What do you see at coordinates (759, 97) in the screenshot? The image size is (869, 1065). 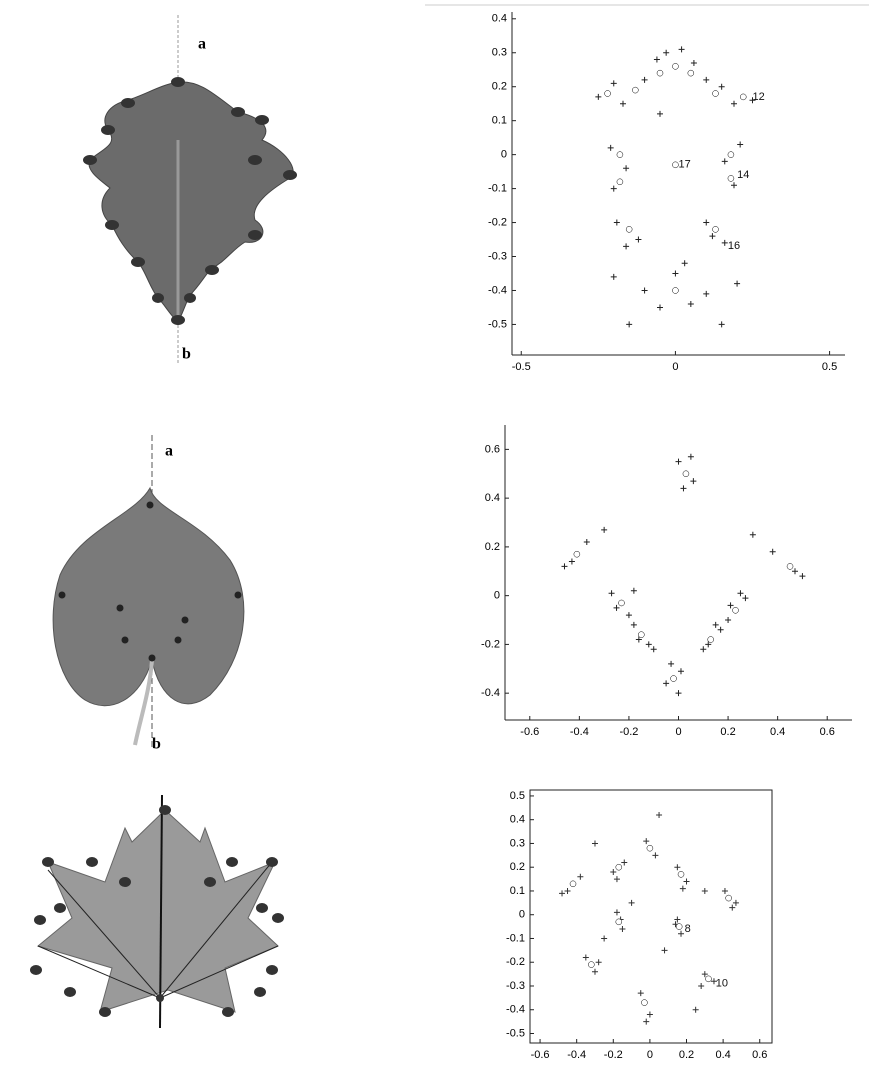 I see `annotation: 12` at bounding box center [759, 97].